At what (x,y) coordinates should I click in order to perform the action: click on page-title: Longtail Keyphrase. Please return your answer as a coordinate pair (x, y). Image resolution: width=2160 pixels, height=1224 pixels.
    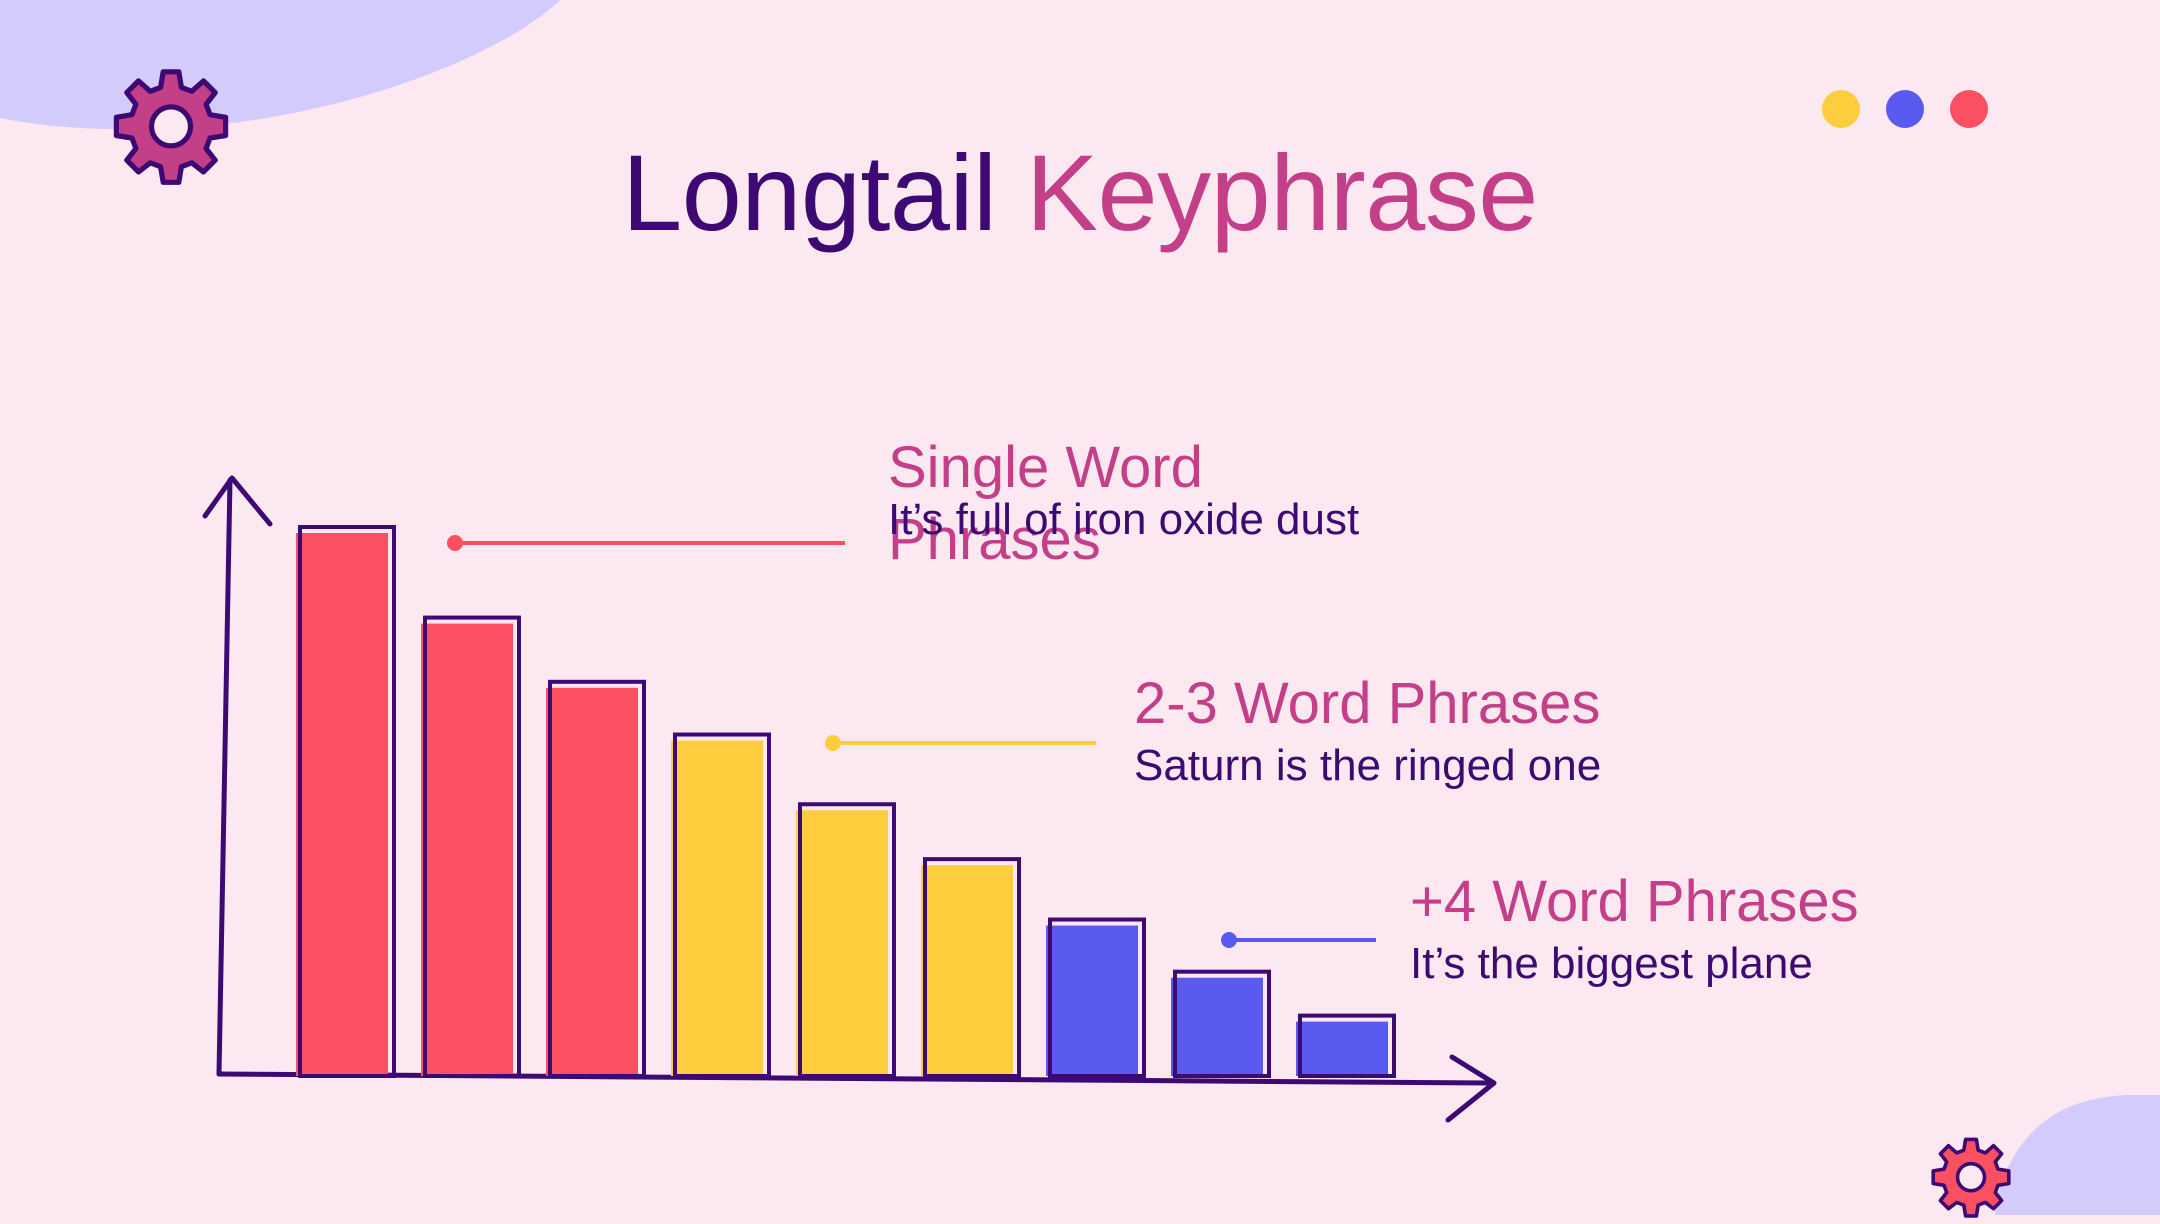
    Looking at the image, I should click on (1080, 193).